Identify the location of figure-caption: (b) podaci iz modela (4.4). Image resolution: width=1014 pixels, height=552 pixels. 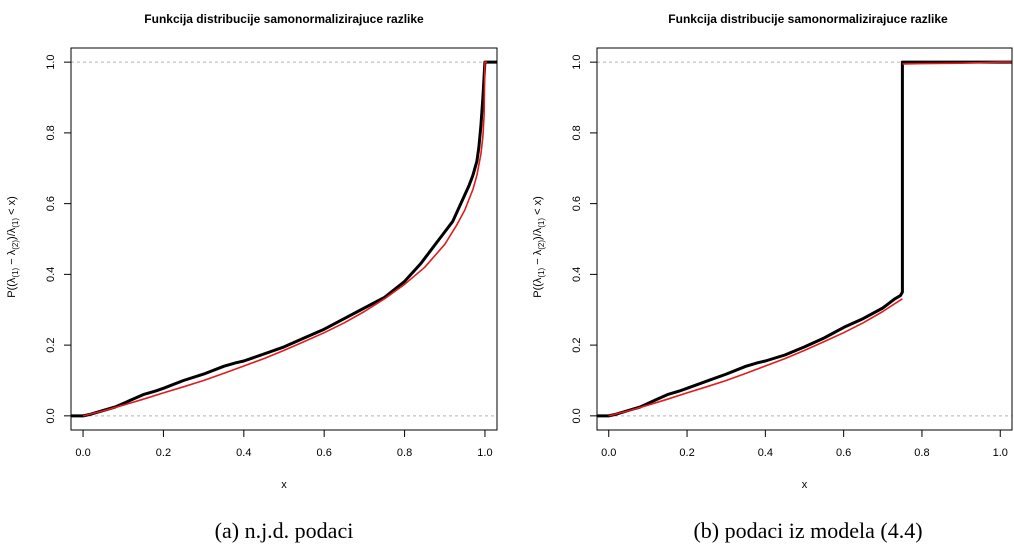
(807, 530).